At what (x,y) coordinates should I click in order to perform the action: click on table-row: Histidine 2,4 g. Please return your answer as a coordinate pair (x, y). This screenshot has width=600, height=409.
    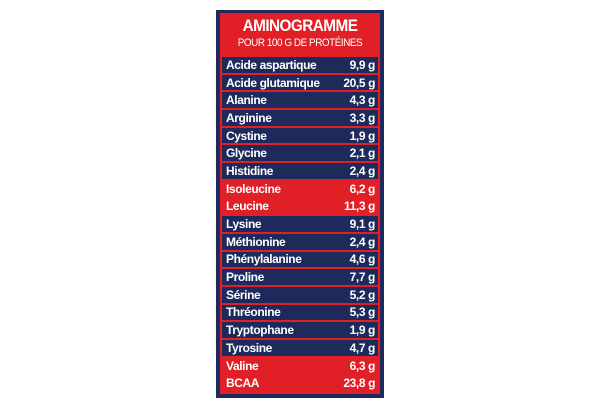
    Looking at the image, I should click on (300, 171).